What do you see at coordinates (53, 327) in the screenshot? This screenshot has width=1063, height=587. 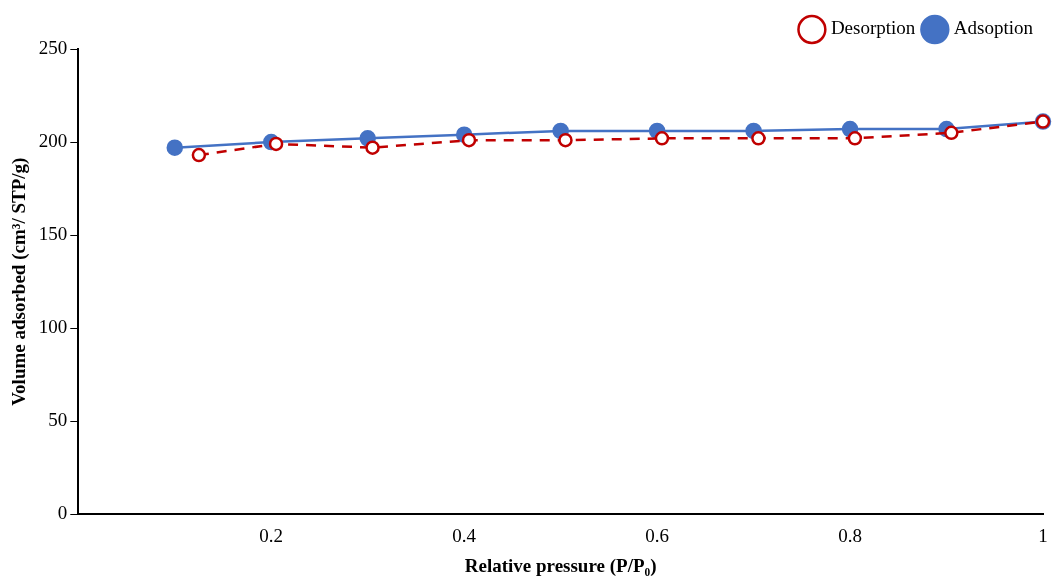 I see `y-tick-label: 100` at bounding box center [53, 327].